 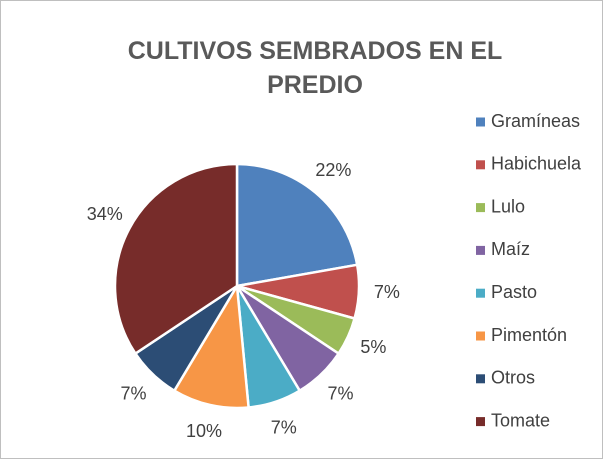 I want to click on legend-label: Maíz, so click(x=510, y=249).